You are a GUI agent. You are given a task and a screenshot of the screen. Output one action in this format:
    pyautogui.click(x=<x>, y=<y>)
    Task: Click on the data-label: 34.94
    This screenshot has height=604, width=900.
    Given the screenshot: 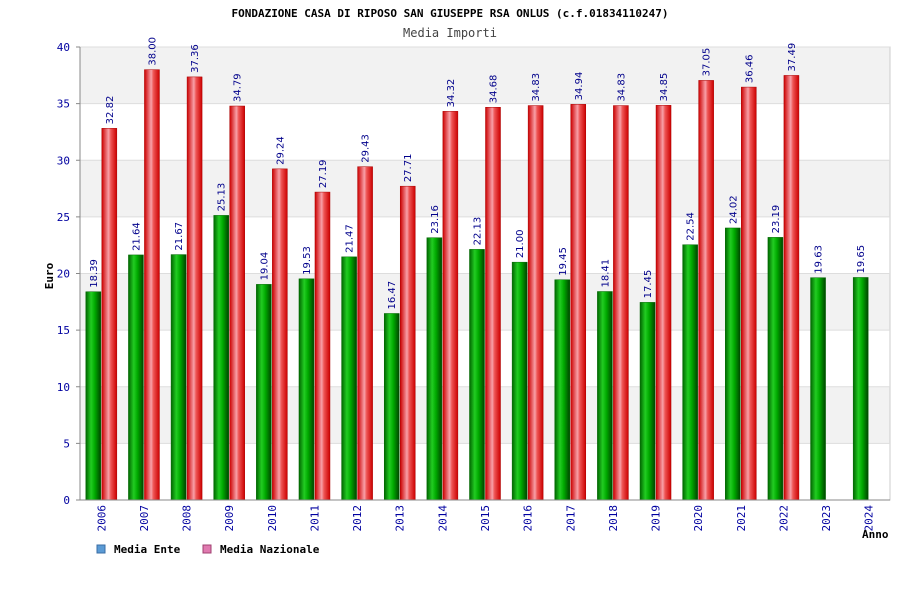 What is the action you would take?
    pyautogui.click(x=579, y=86)
    